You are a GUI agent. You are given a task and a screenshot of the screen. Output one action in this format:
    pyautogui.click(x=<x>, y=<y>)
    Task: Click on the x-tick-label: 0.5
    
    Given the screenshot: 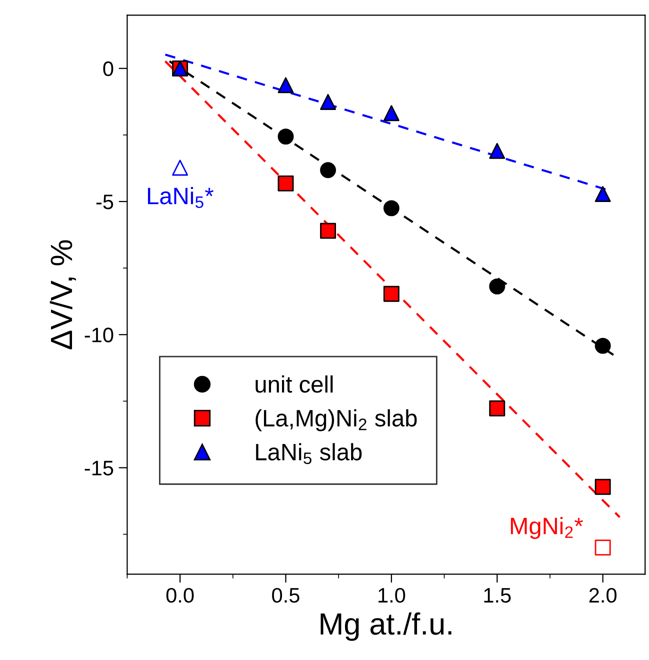 What is the action you would take?
    pyautogui.click(x=286, y=595)
    